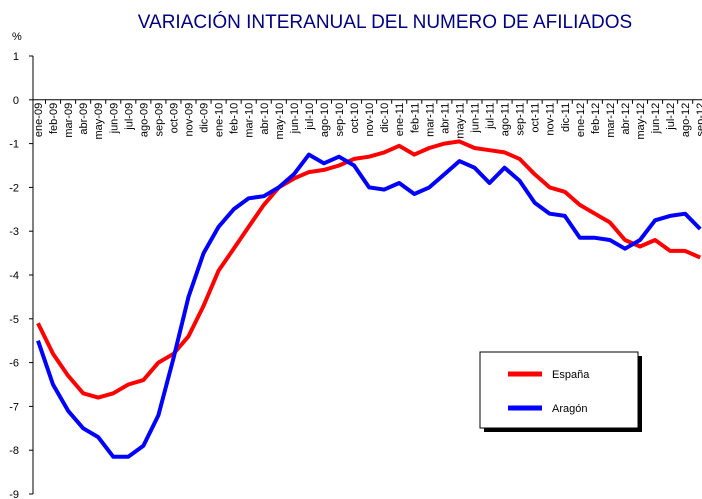 This screenshot has height=499, width=702. What do you see at coordinates (220, 120) in the screenshot?
I see `x-tick-label: ene-10` at bounding box center [220, 120].